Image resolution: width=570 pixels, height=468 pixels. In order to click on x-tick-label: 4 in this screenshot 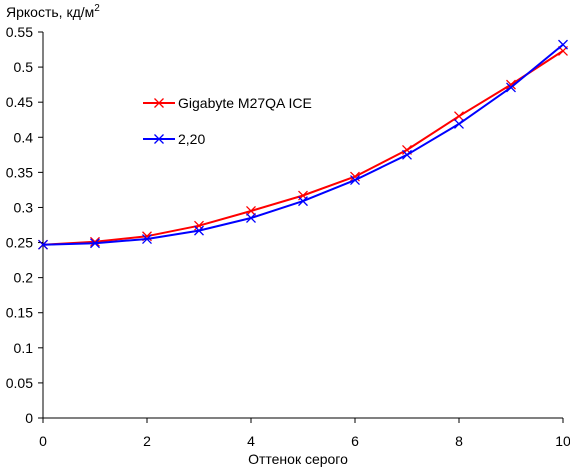, I will do `click(251, 441)`.